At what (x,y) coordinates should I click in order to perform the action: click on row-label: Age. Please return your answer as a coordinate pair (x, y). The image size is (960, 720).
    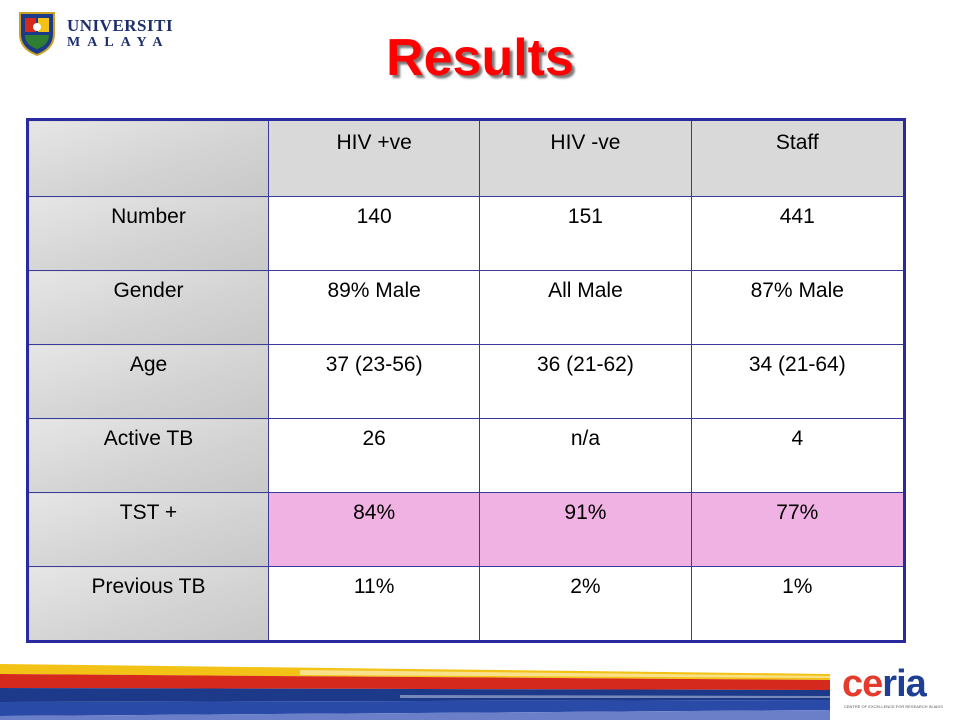
    Looking at the image, I should click on (148, 381).